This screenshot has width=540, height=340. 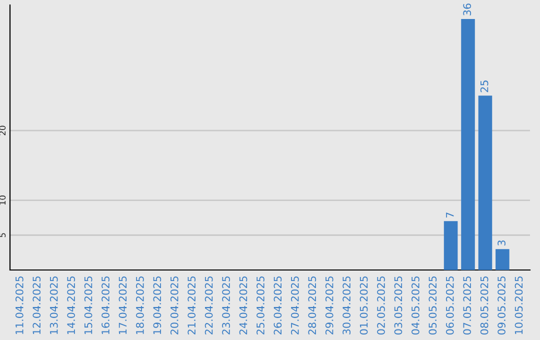 I want to click on x-tick-label: 19.04.2025, so click(x=157, y=305).